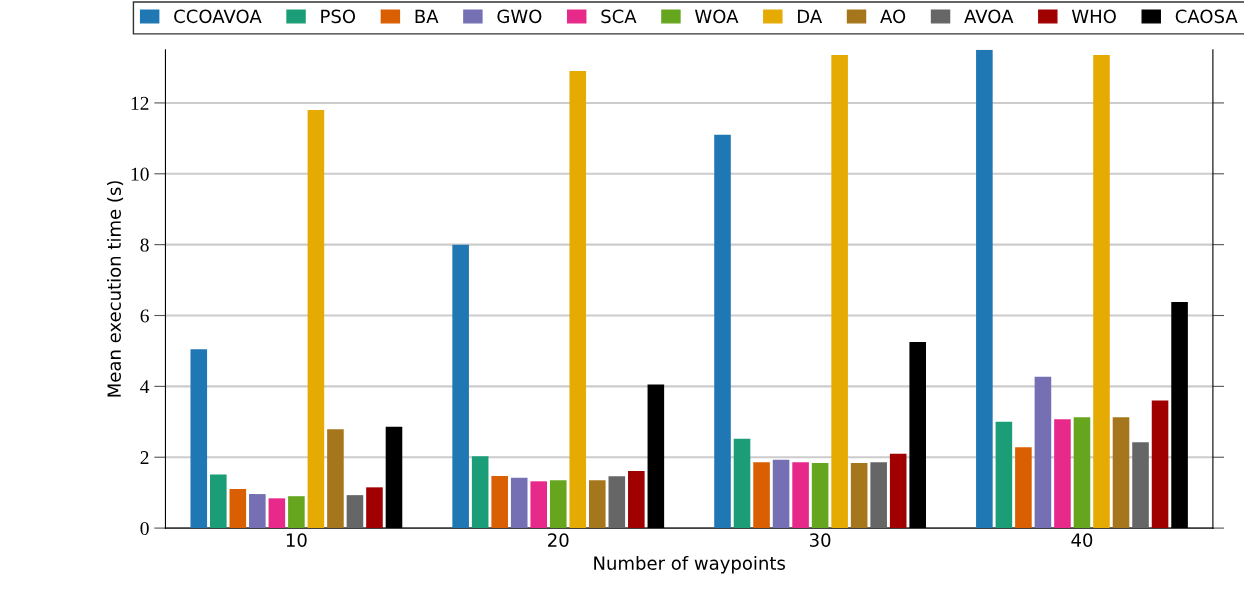 This screenshot has height=607, width=1244. Describe the element at coordinates (338, 16) in the screenshot. I see `legend-label: PSO` at that location.